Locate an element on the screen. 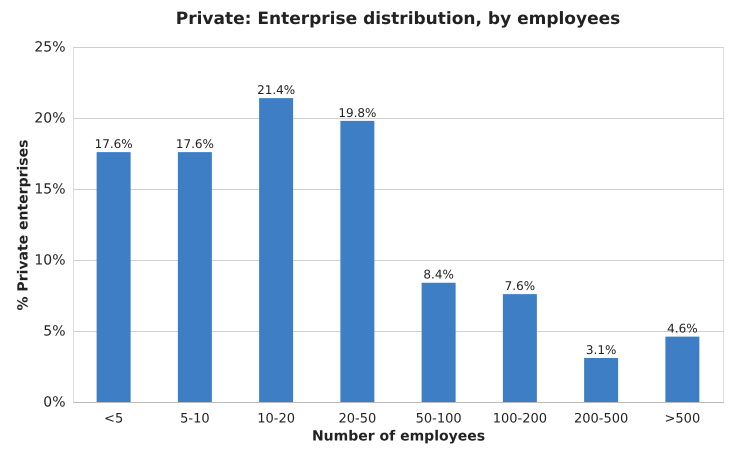  x-tick-label: 200-500 is located at coordinates (601, 419).